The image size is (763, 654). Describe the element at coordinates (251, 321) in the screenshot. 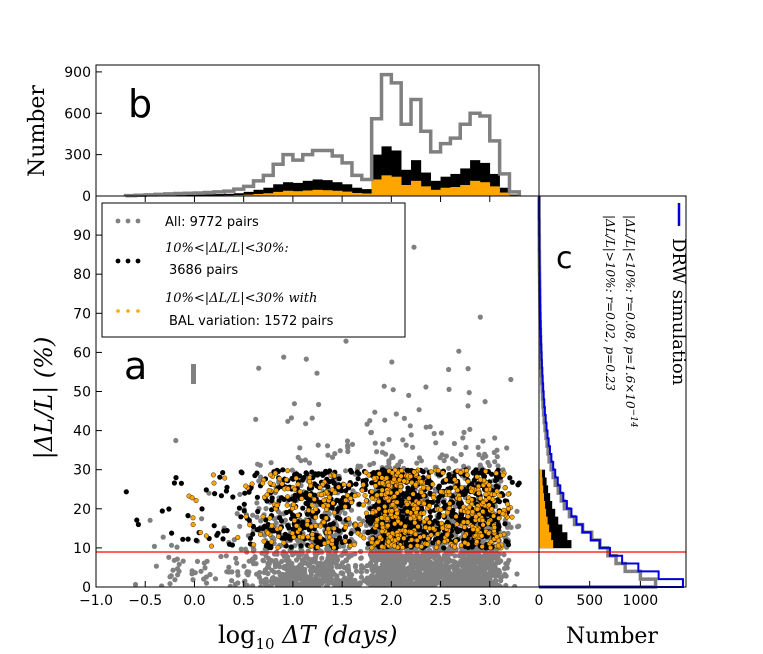

I see `legend-orange-2: BAL variation: 1572 pairs` at that location.